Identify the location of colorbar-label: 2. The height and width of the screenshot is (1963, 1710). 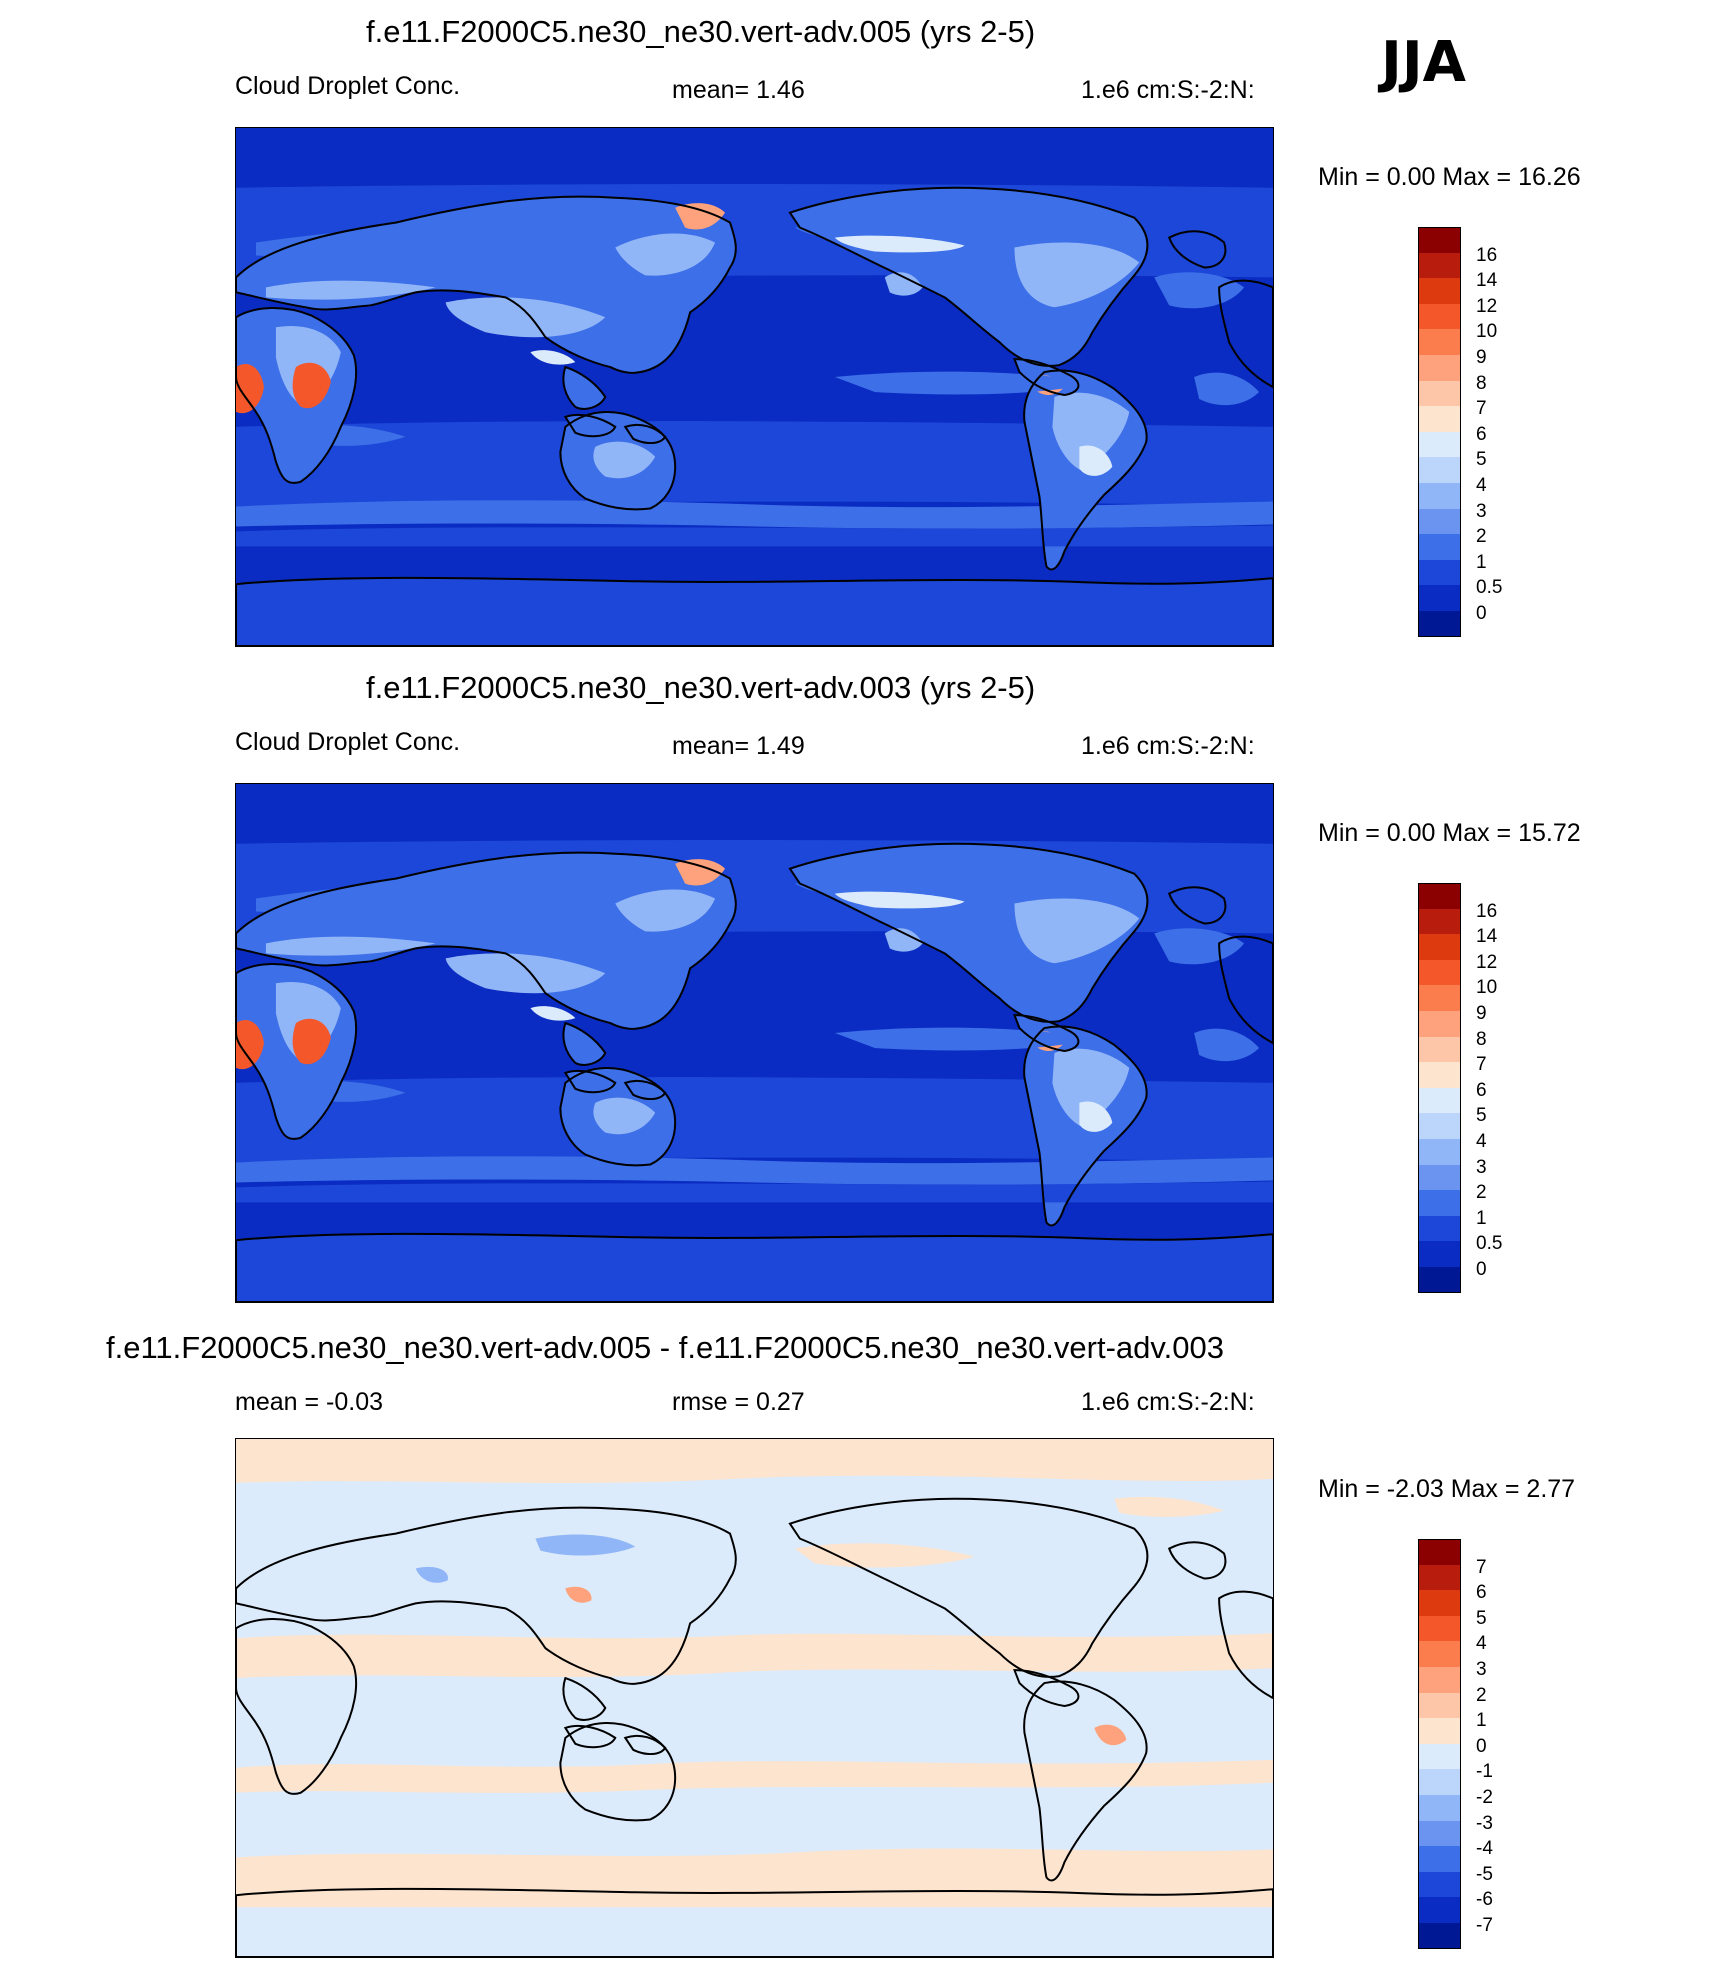
(1481, 537).